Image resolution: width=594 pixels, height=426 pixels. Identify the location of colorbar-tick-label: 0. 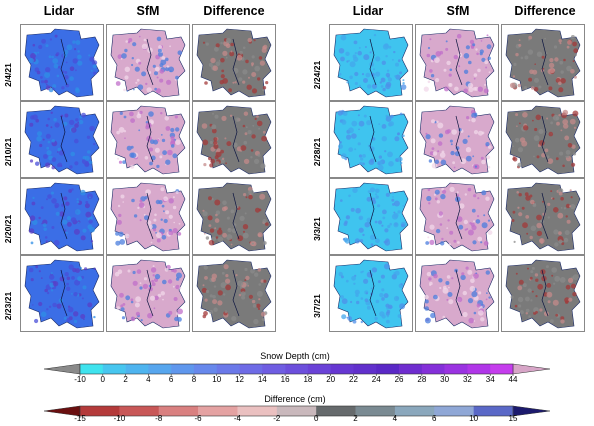
(103, 379).